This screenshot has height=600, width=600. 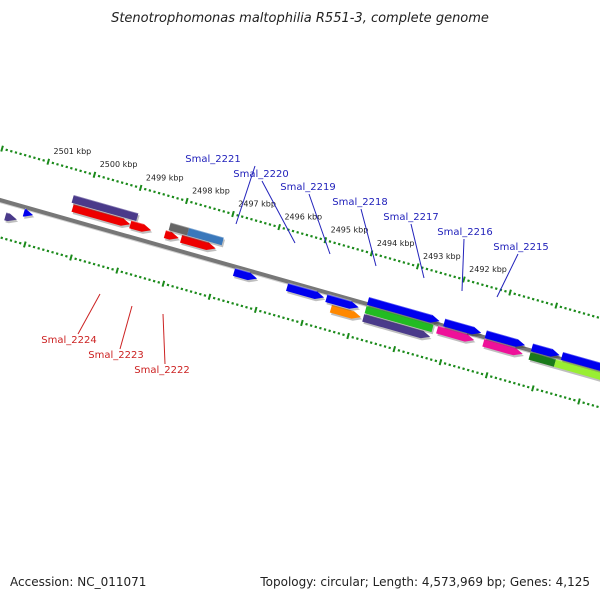 What do you see at coordinates (396, 243) in the screenshot?
I see `tick-label: 2494 kbp` at bounding box center [396, 243].